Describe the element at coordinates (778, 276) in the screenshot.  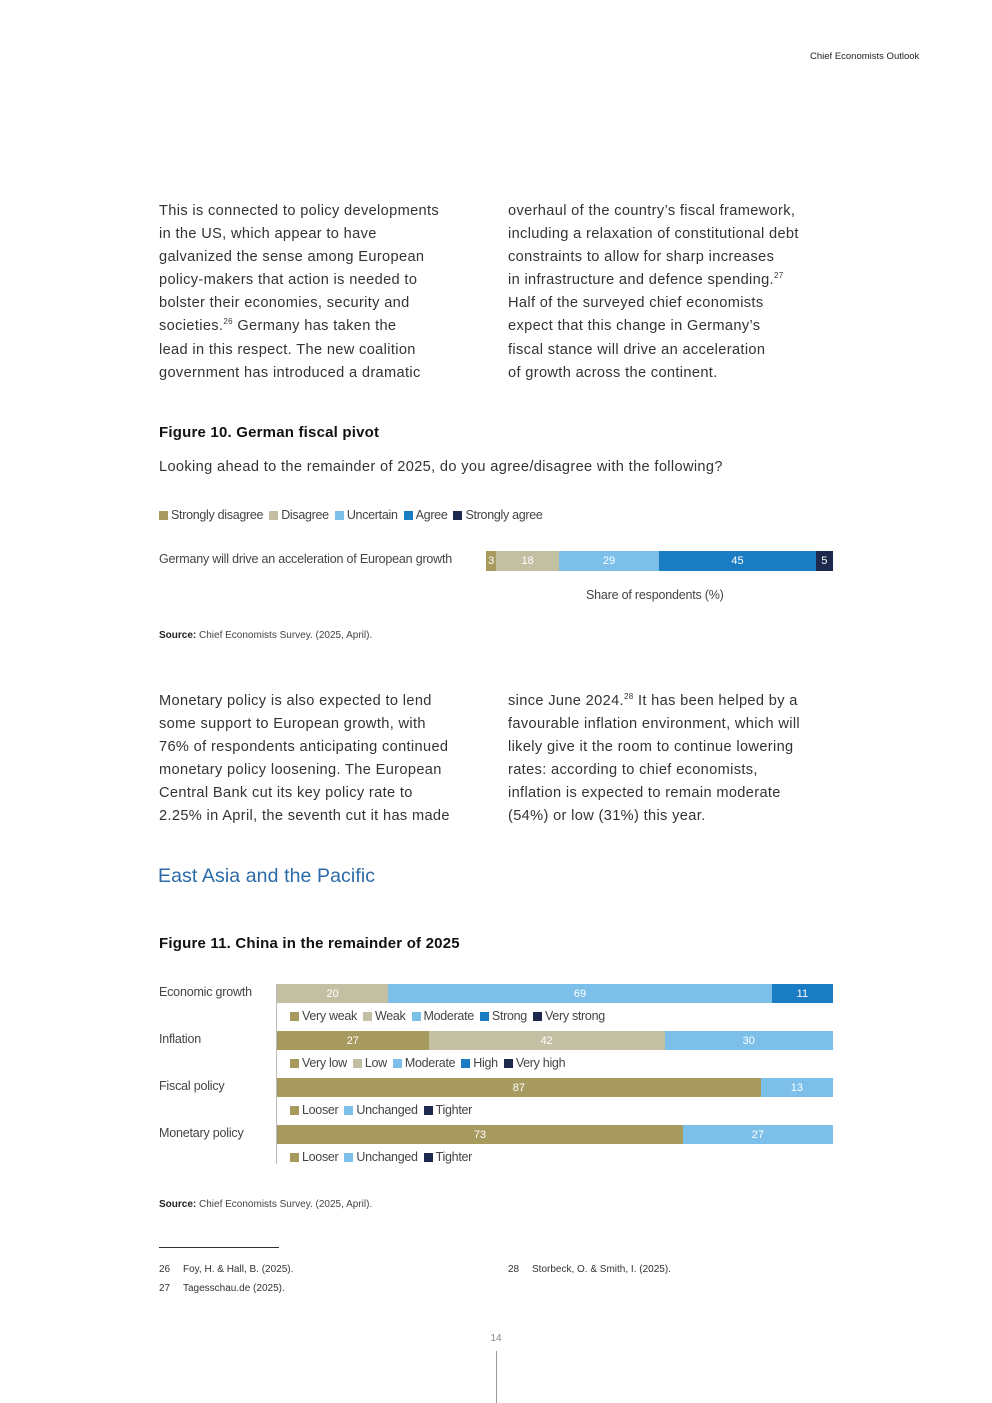
I see `footnote-ref: 27` at that location.